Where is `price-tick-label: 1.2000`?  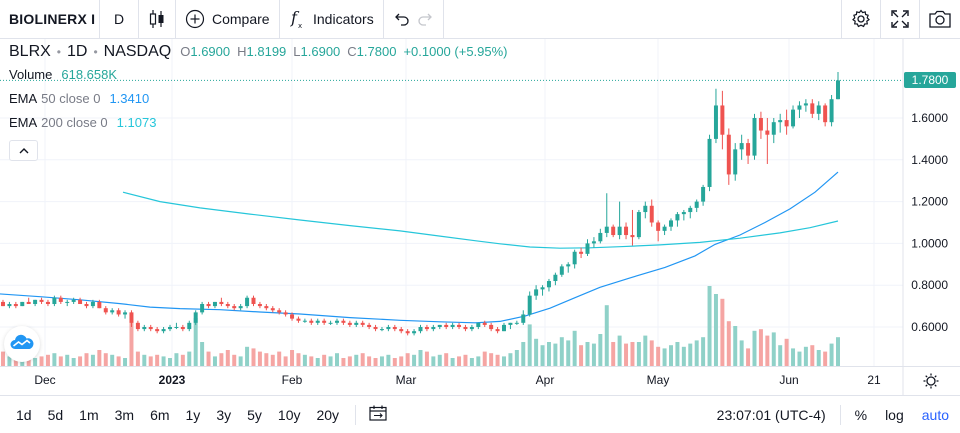
price-tick-label: 1.2000 is located at coordinates (929, 202).